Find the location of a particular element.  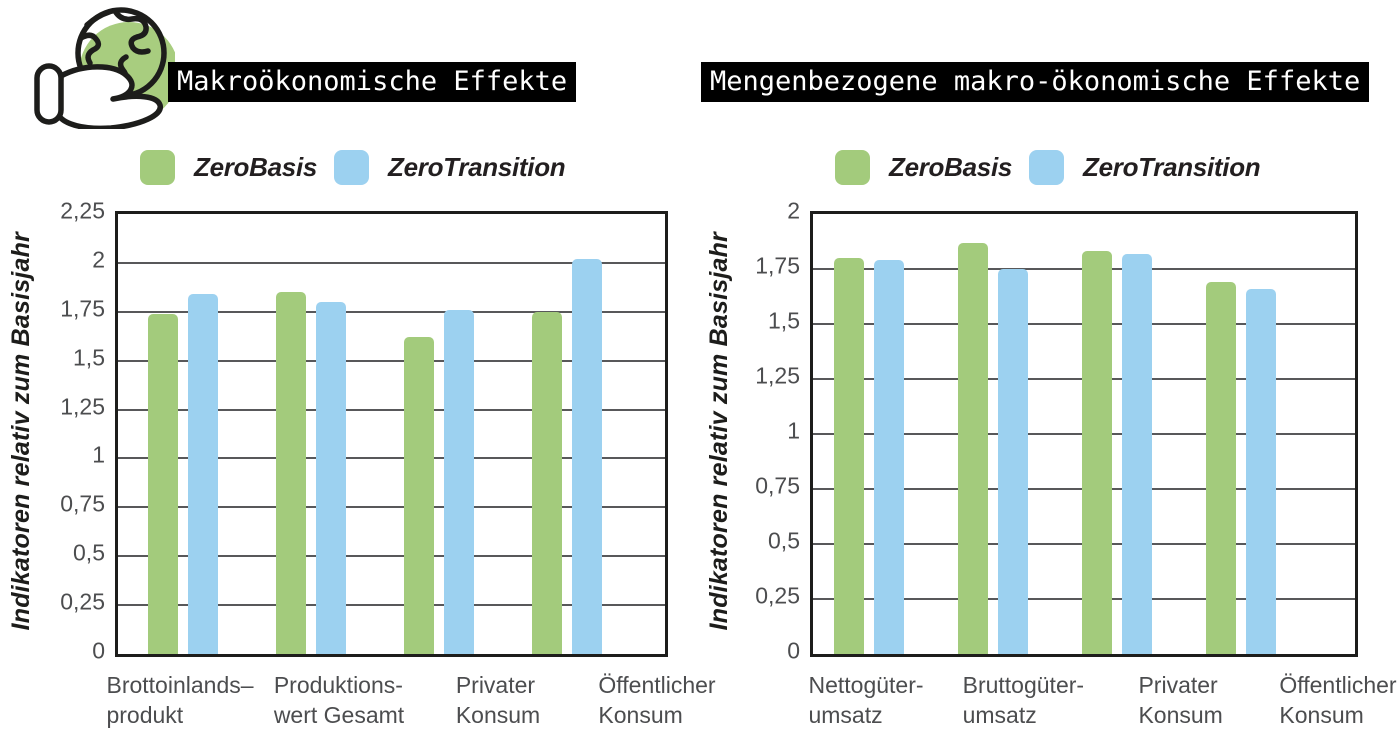

hand-holding-globe-icon is located at coordinates (104, 68).